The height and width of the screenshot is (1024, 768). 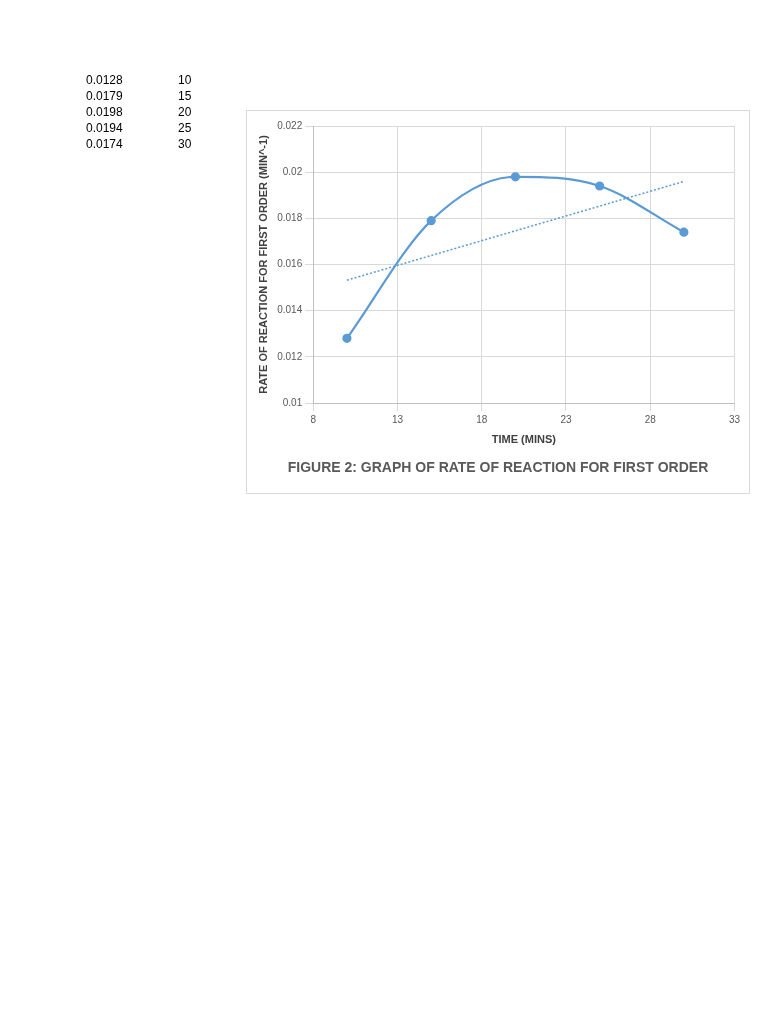 I want to click on text: FIGURE 2: GRAPH OF RATE OF REACTION FOR FIRST ORDER, so click(x=498, y=467).